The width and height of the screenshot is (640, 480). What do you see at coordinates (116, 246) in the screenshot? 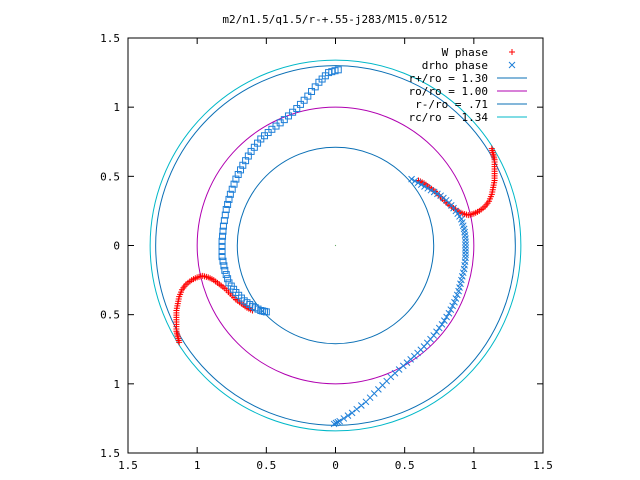
I see `y-tick-label: 0` at bounding box center [116, 246].